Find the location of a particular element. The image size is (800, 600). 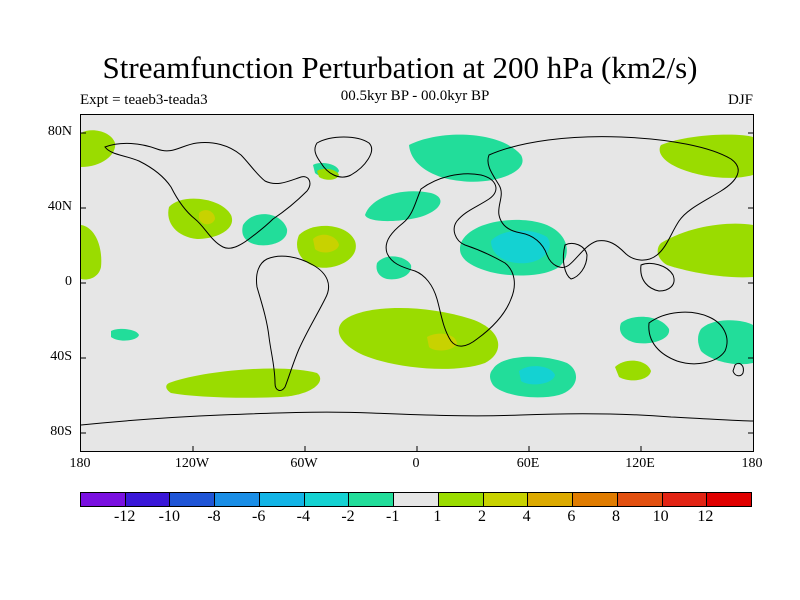

positive-anomaly-south-atlantic is located at coordinates (418, 338).